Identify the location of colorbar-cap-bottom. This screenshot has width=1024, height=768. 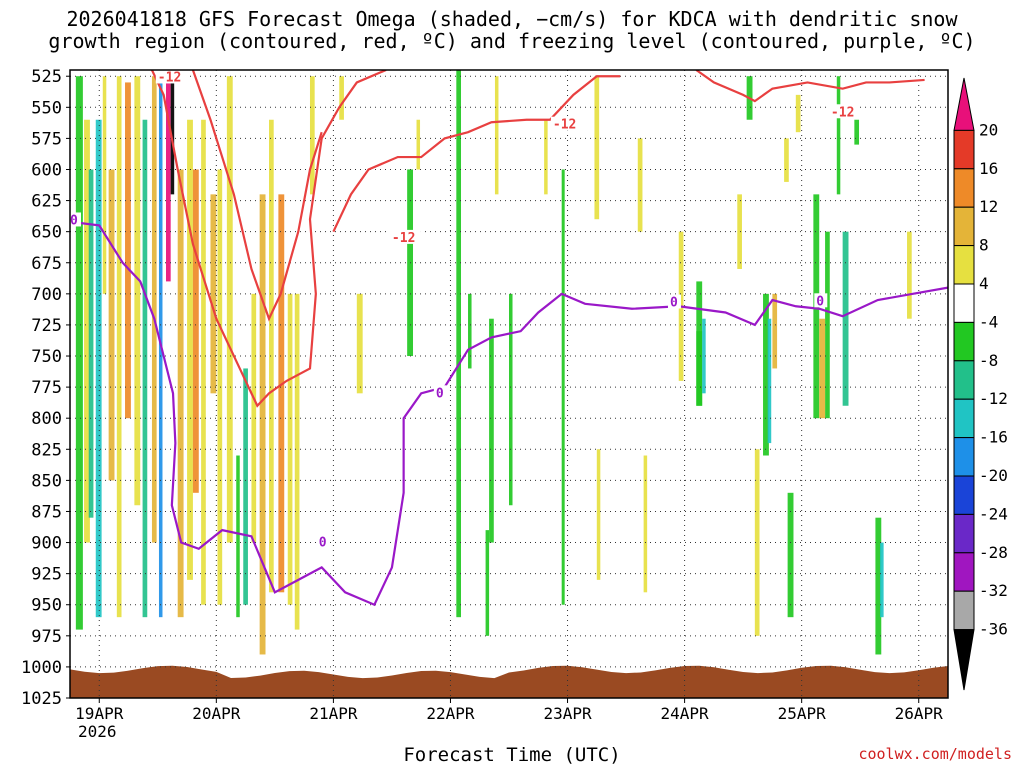
(964, 660).